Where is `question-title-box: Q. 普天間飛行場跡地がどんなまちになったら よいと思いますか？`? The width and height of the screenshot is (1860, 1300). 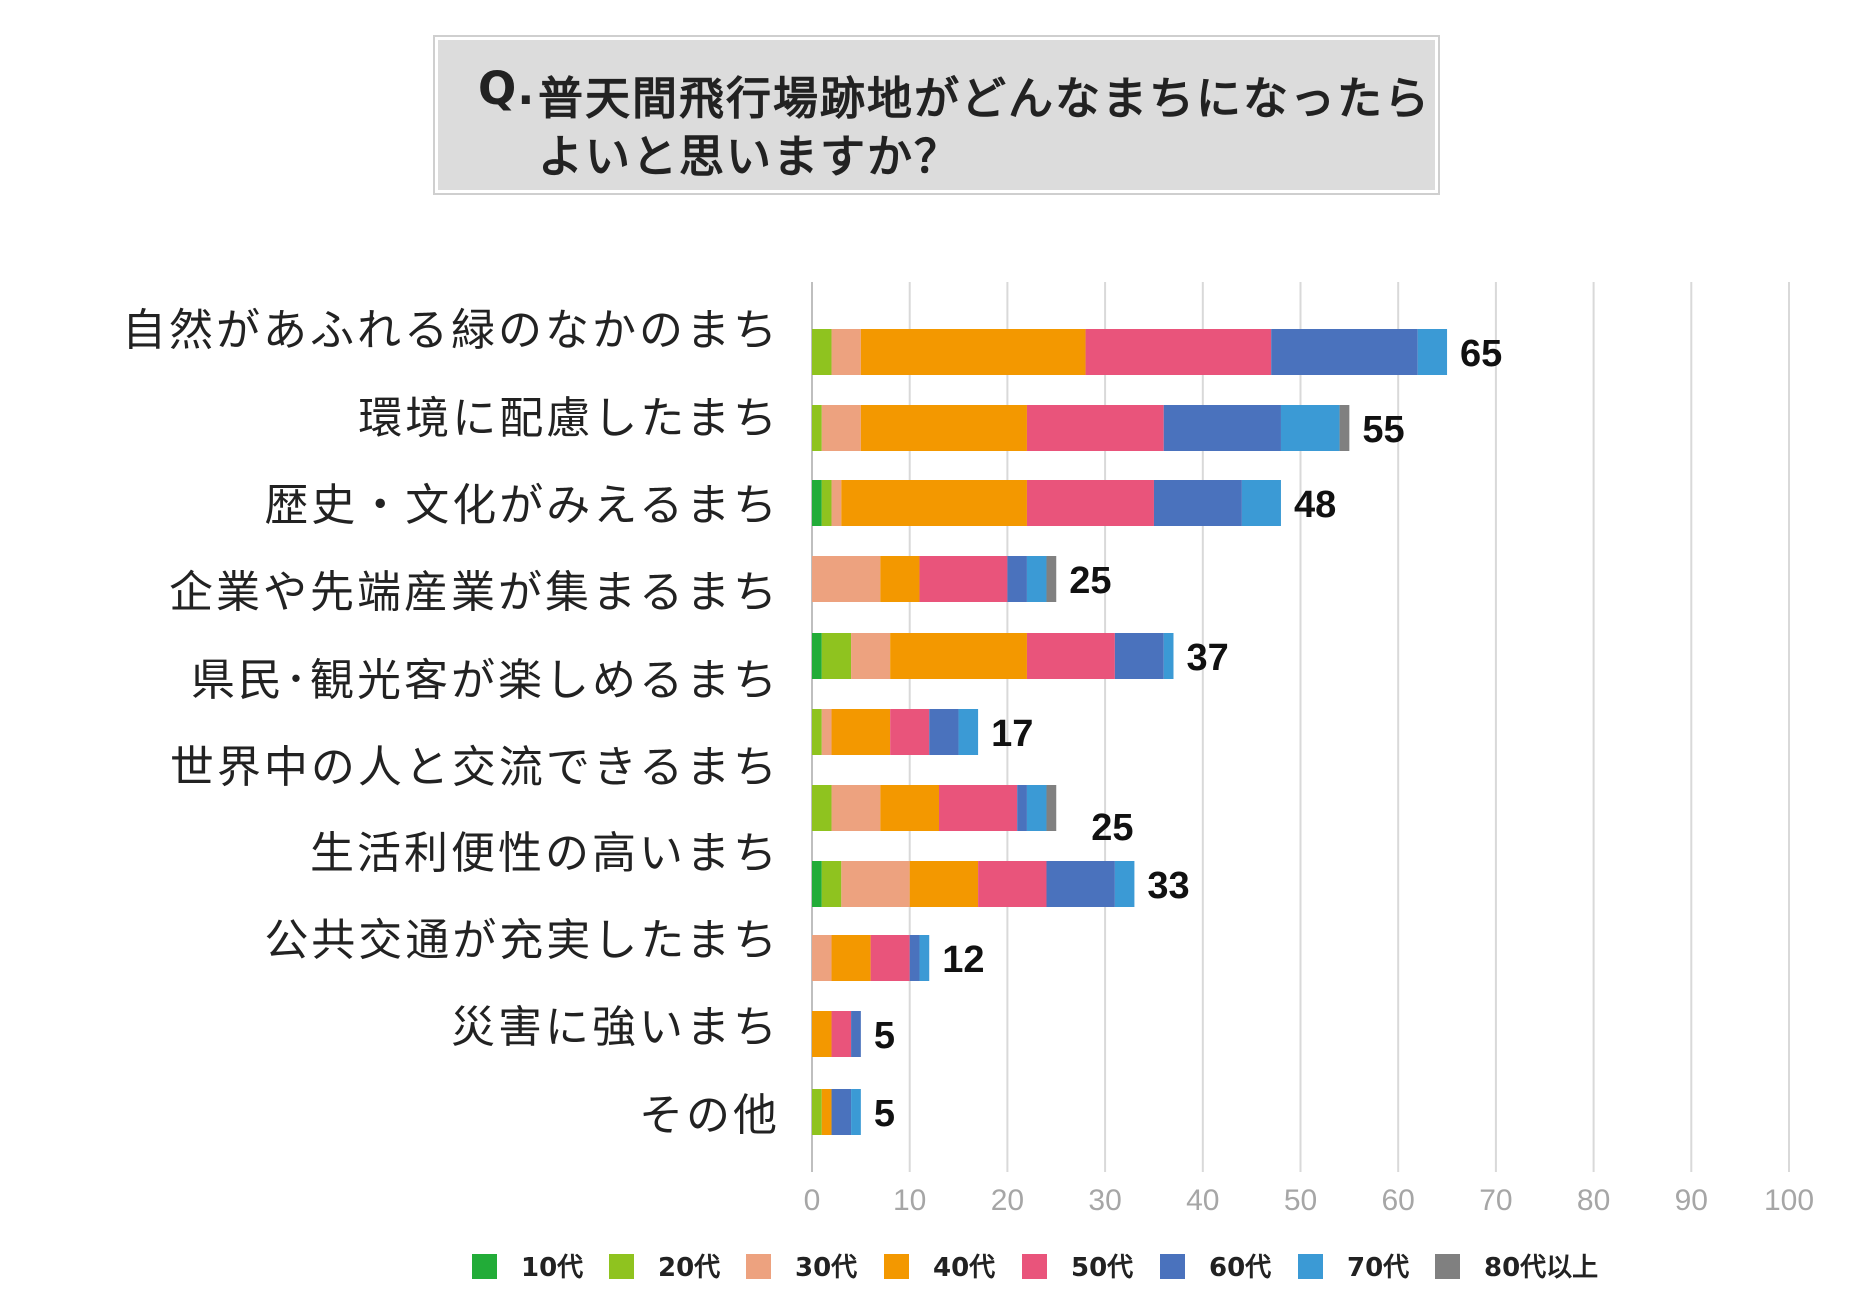
question-title-box: Q. 普天間飛行場跡地がどんなまちになったら よいと思いますか？ is located at coordinates (936, 115).